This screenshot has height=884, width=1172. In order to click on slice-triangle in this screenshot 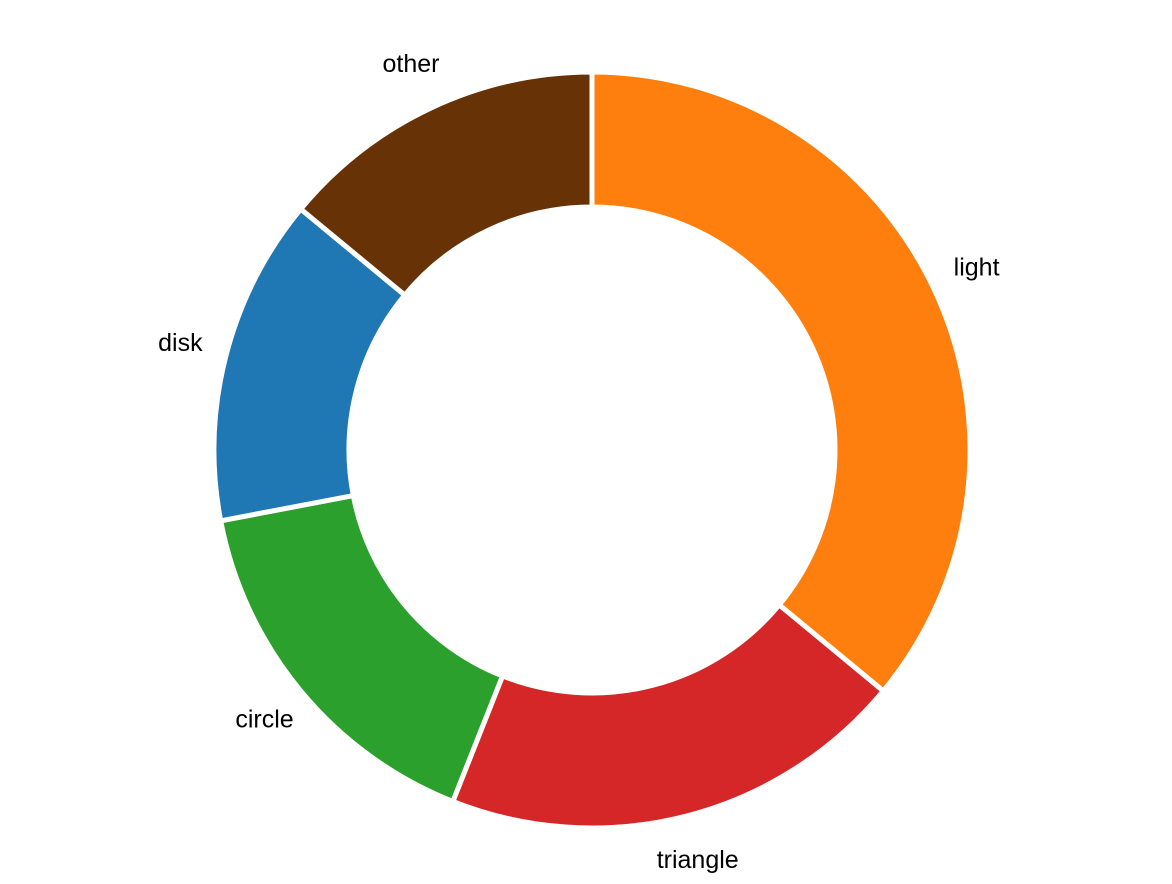, I will do `click(668, 716)`.